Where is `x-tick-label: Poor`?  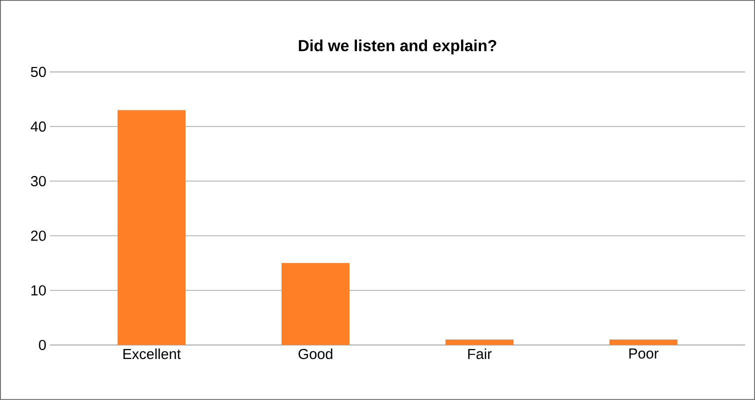 x-tick-label: Poor is located at coordinates (643, 353).